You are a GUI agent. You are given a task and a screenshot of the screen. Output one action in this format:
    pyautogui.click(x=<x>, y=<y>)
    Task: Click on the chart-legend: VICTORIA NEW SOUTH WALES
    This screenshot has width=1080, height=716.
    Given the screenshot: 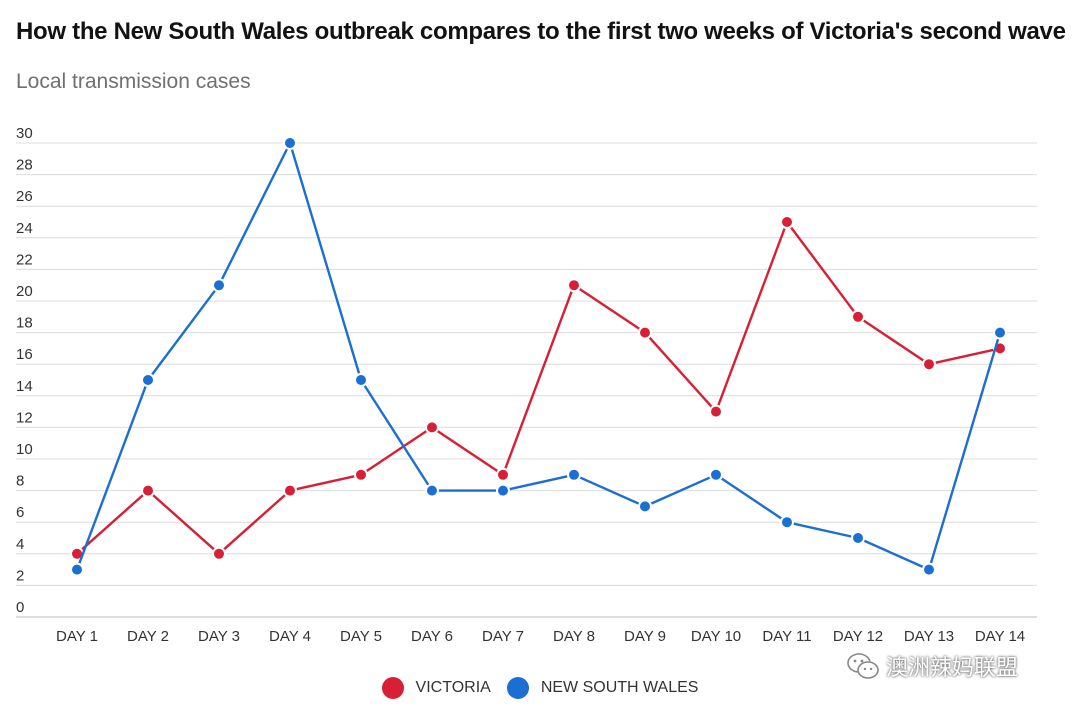 What is the action you would take?
    pyautogui.click(x=540, y=688)
    